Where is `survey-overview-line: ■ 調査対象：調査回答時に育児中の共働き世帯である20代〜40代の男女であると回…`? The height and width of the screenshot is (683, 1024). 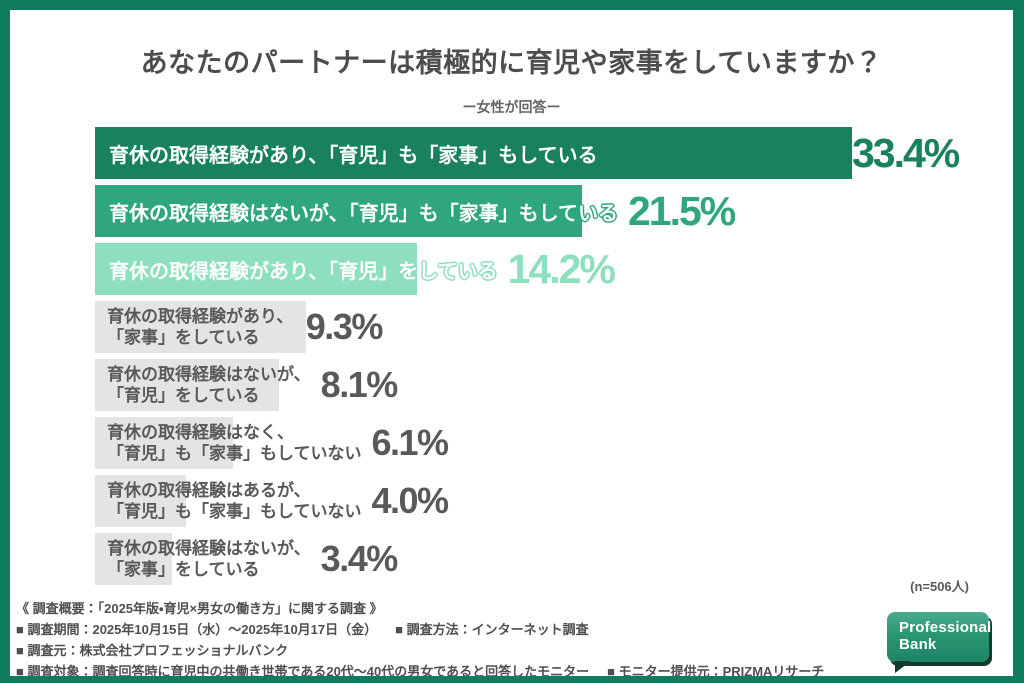
survey-overview-line: ■ 調査対象：調査回答時に育児中の共働き世帯である20代〜40代の男女であると回… is located at coordinates (446, 670).